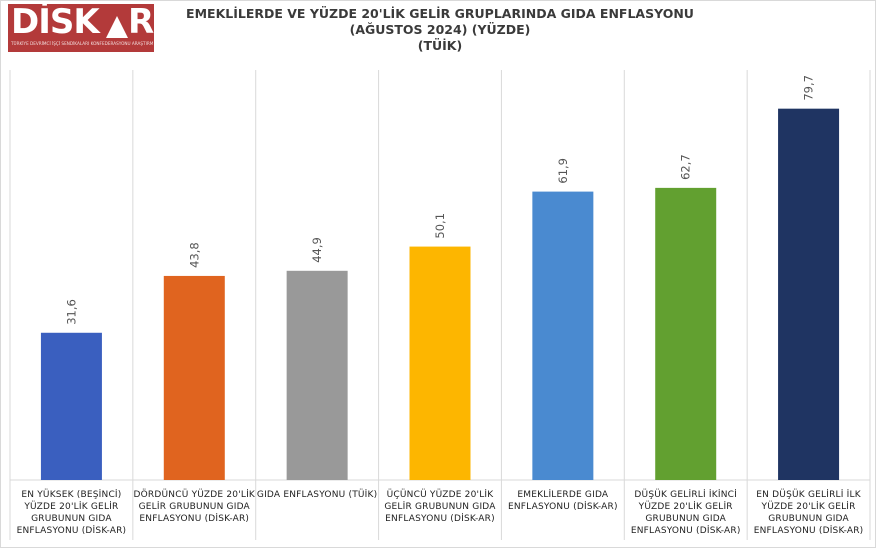 This screenshot has width=876, height=548. What do you see at coordinates (194, 255) in the screenshot?
I see `data-label-2: 43,8` at bounding box center [194, 255].